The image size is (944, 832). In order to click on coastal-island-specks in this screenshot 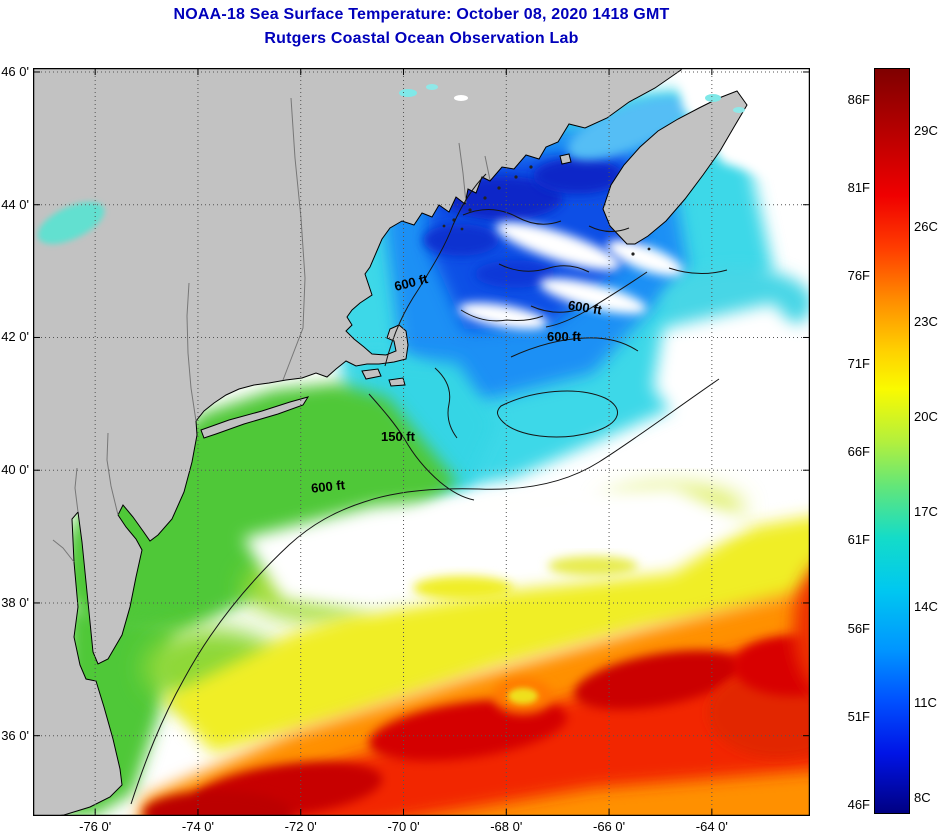, I will do `click(546, 210)`.